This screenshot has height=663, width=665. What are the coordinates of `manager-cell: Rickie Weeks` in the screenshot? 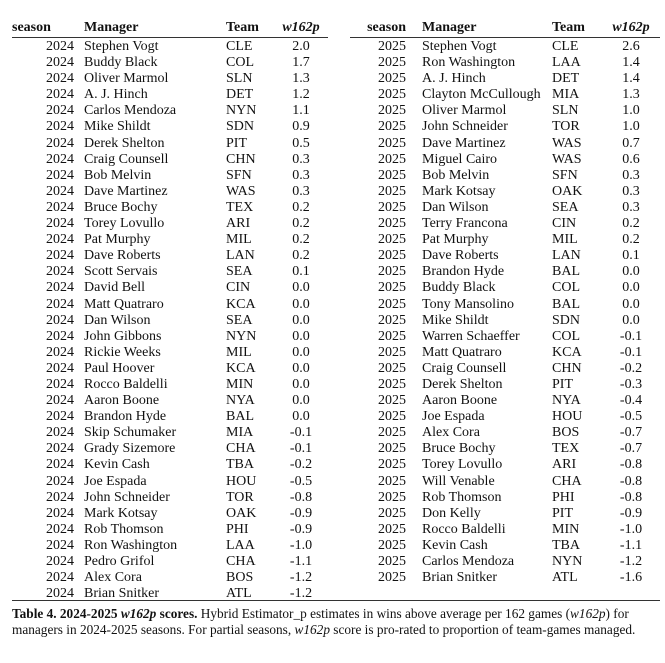 It's located at (122, 352).